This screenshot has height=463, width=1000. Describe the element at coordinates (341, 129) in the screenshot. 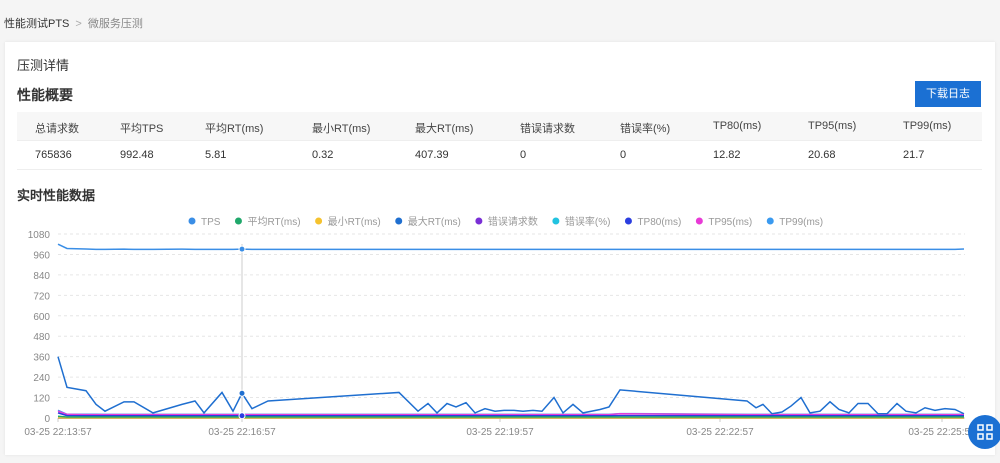

I see `column-header: 最小RT(ms)` at that location.